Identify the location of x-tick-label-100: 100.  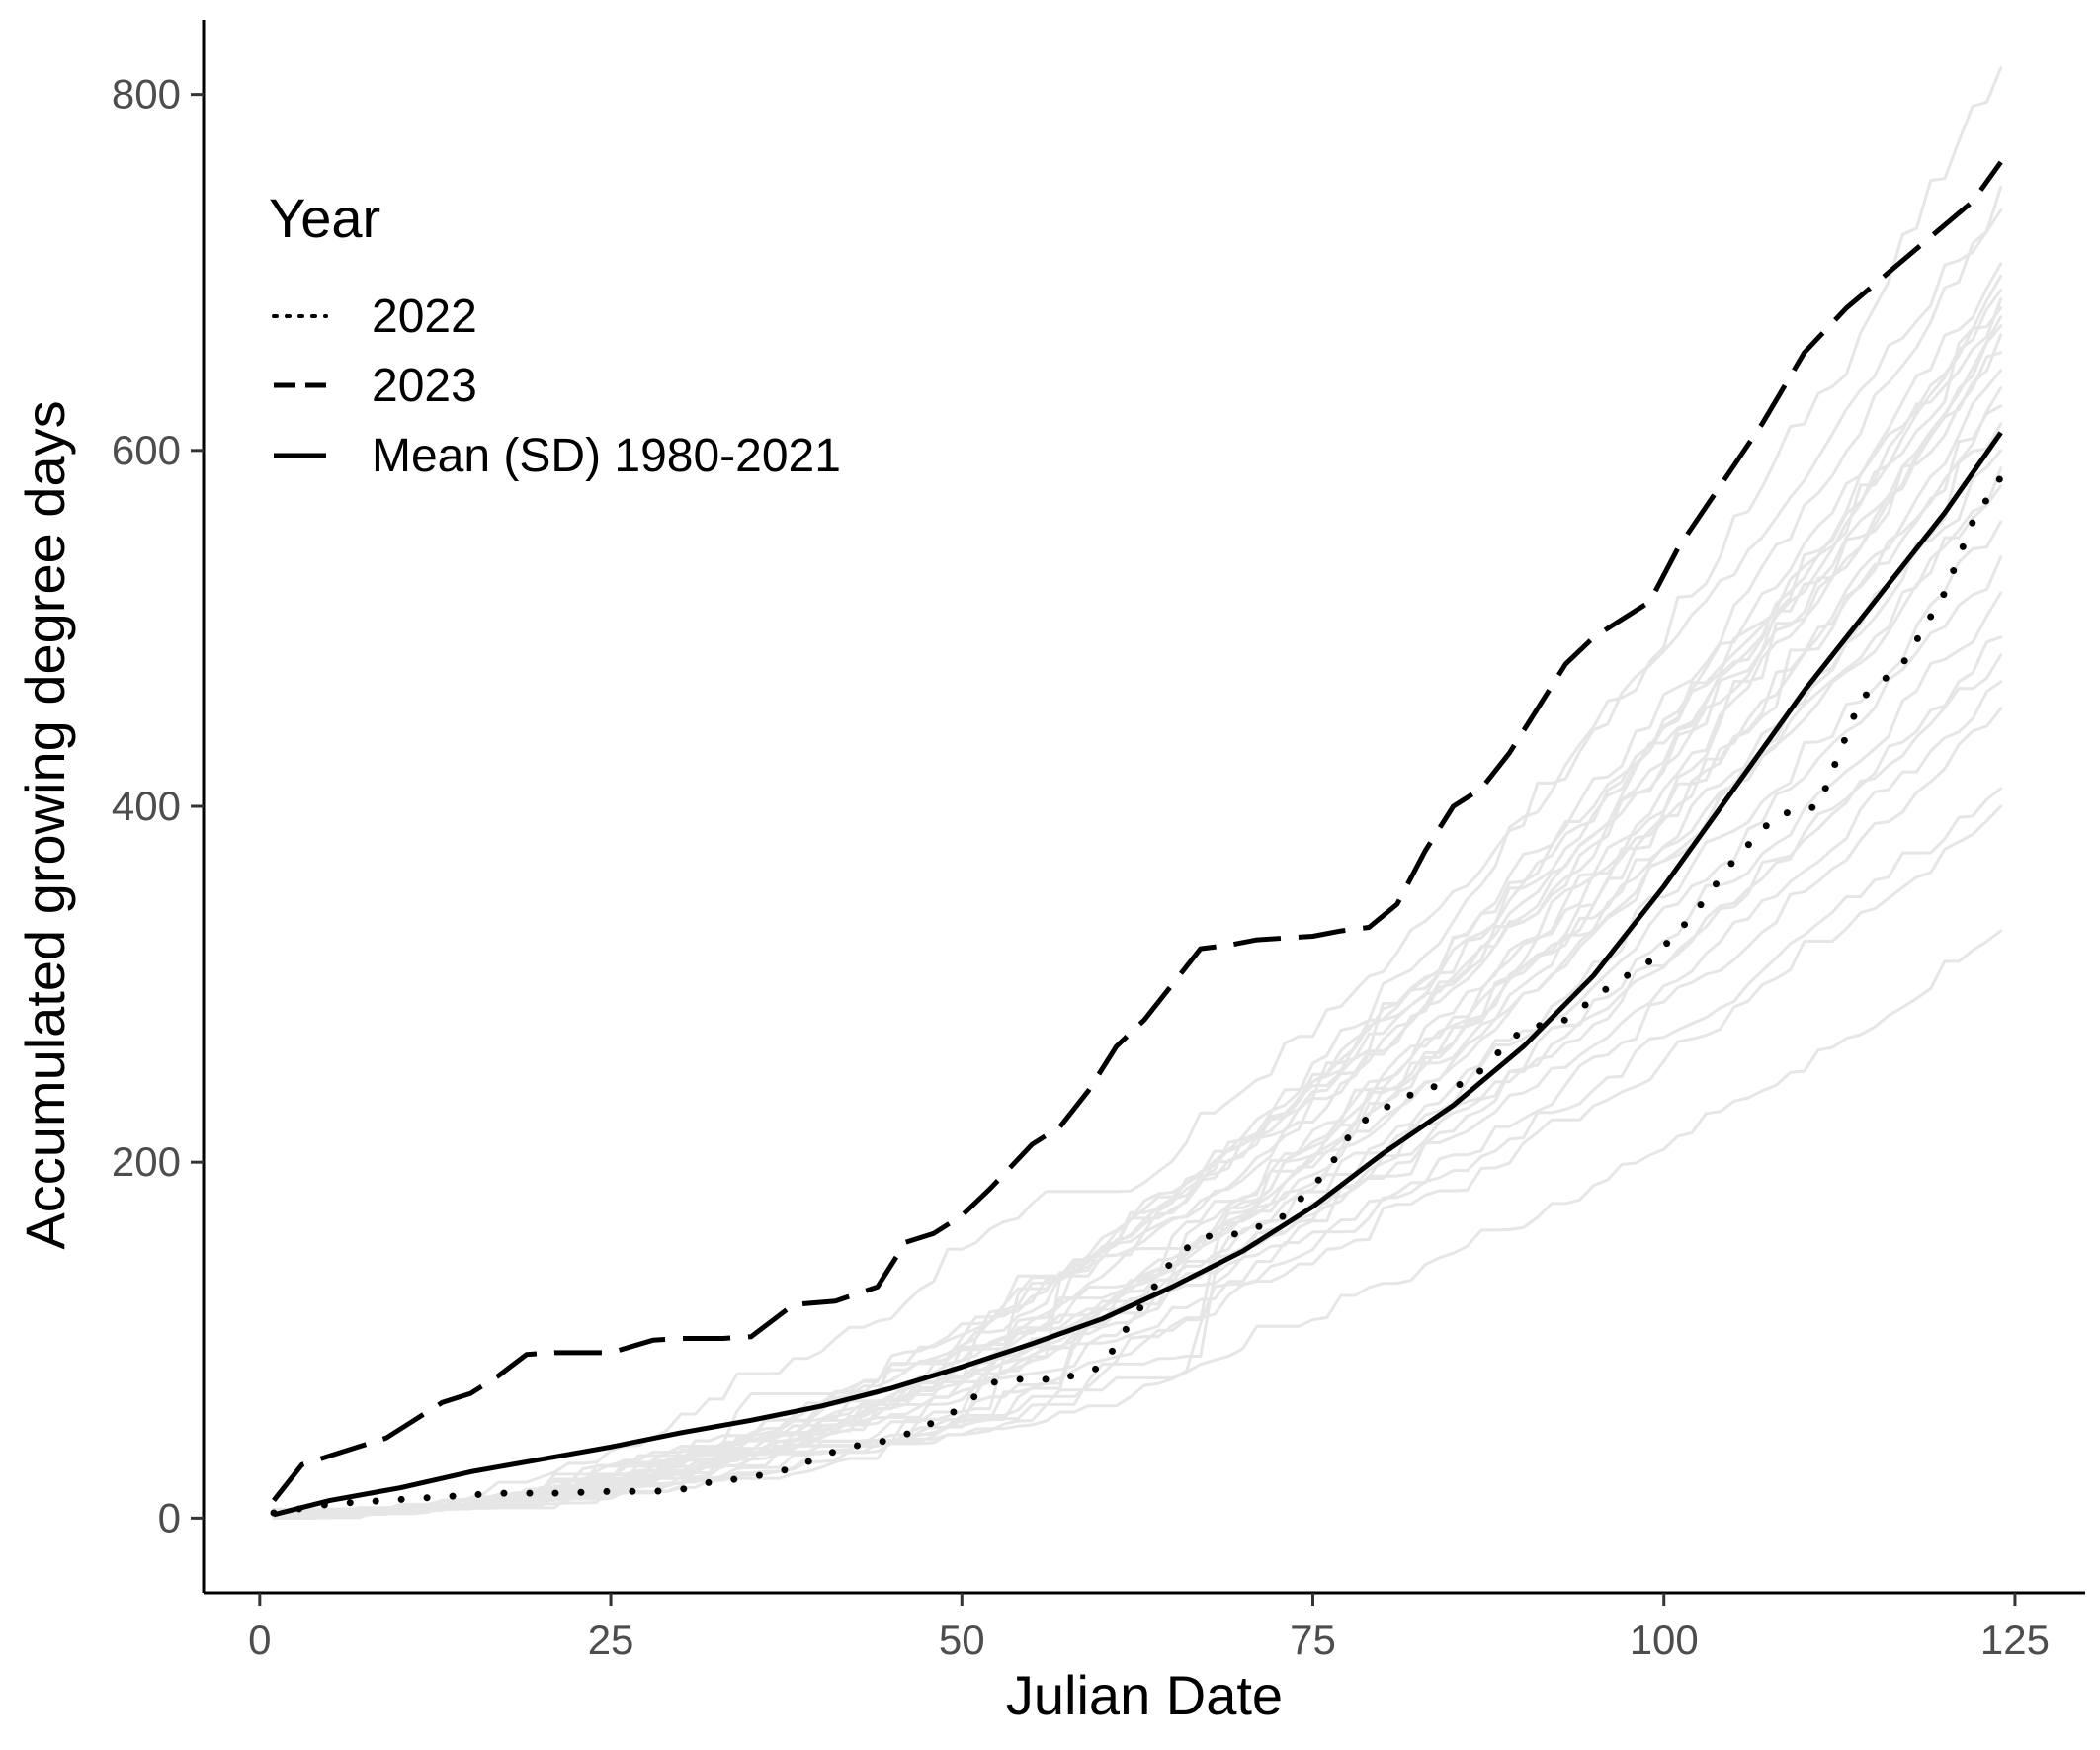
(1664, 1640).